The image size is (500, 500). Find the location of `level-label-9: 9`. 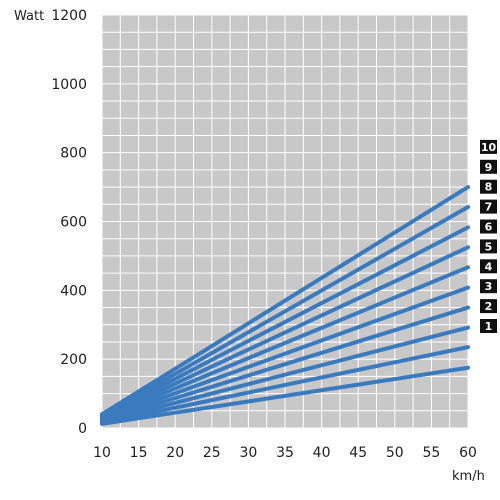

level-label-9: 9 is located at coordinates (489, 167).